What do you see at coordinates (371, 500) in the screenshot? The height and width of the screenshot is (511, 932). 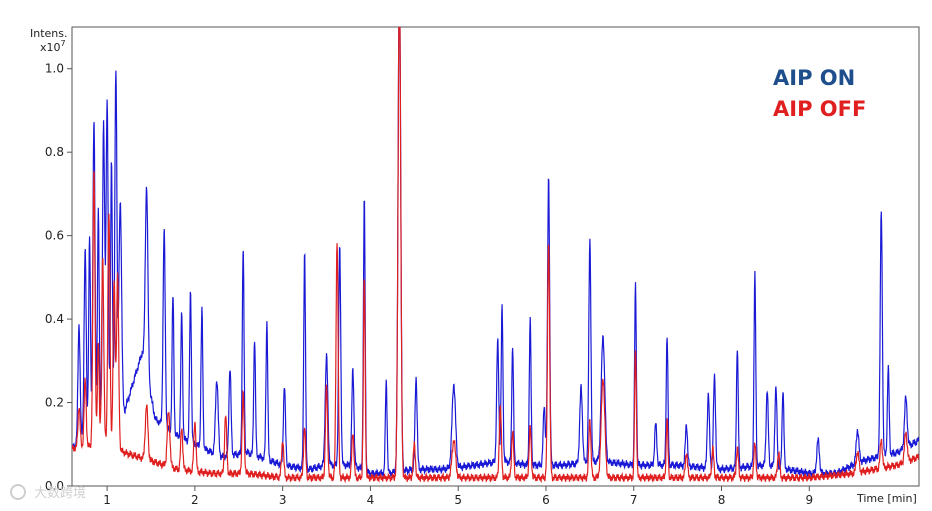 I see `x-tick-label: 4` at bounding box center [371, 500].